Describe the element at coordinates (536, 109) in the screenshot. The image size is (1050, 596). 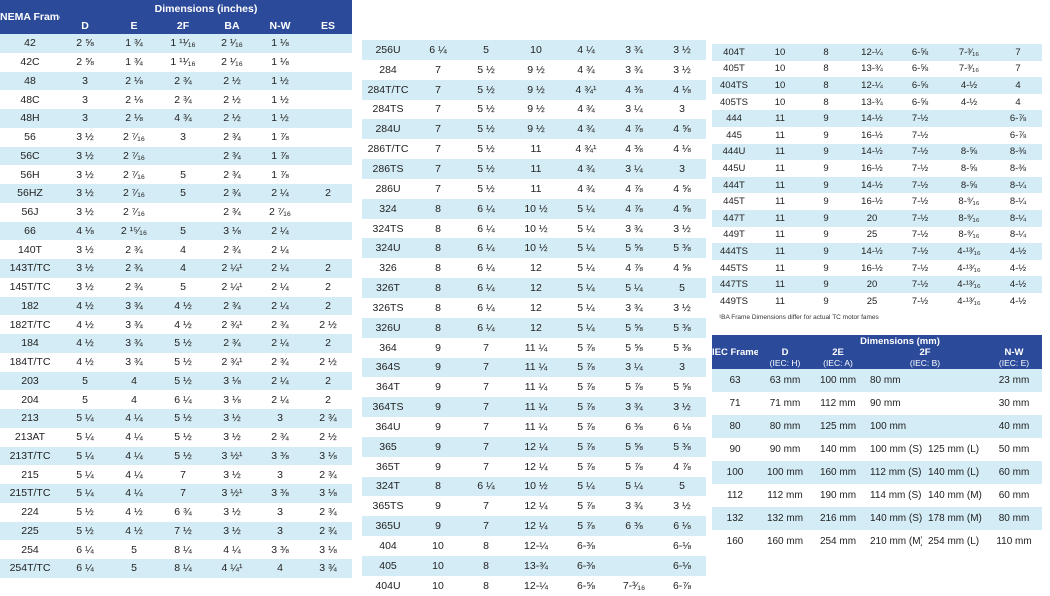
I see `dimension-cell: 9 ½` at that location.